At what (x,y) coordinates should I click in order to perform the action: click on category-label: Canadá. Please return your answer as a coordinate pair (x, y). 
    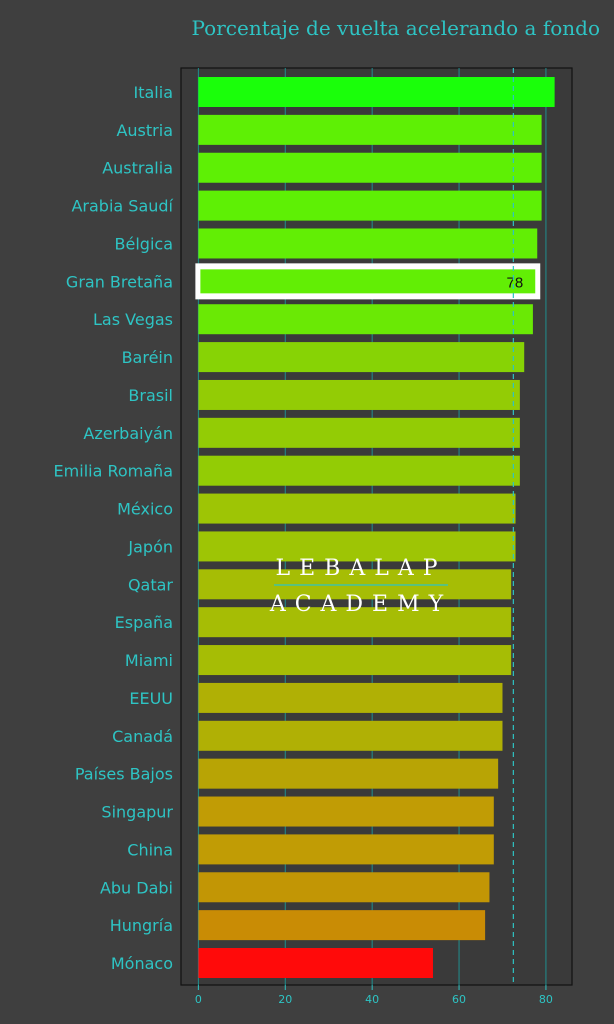
    Looking at the image, I should click on (142, 736).